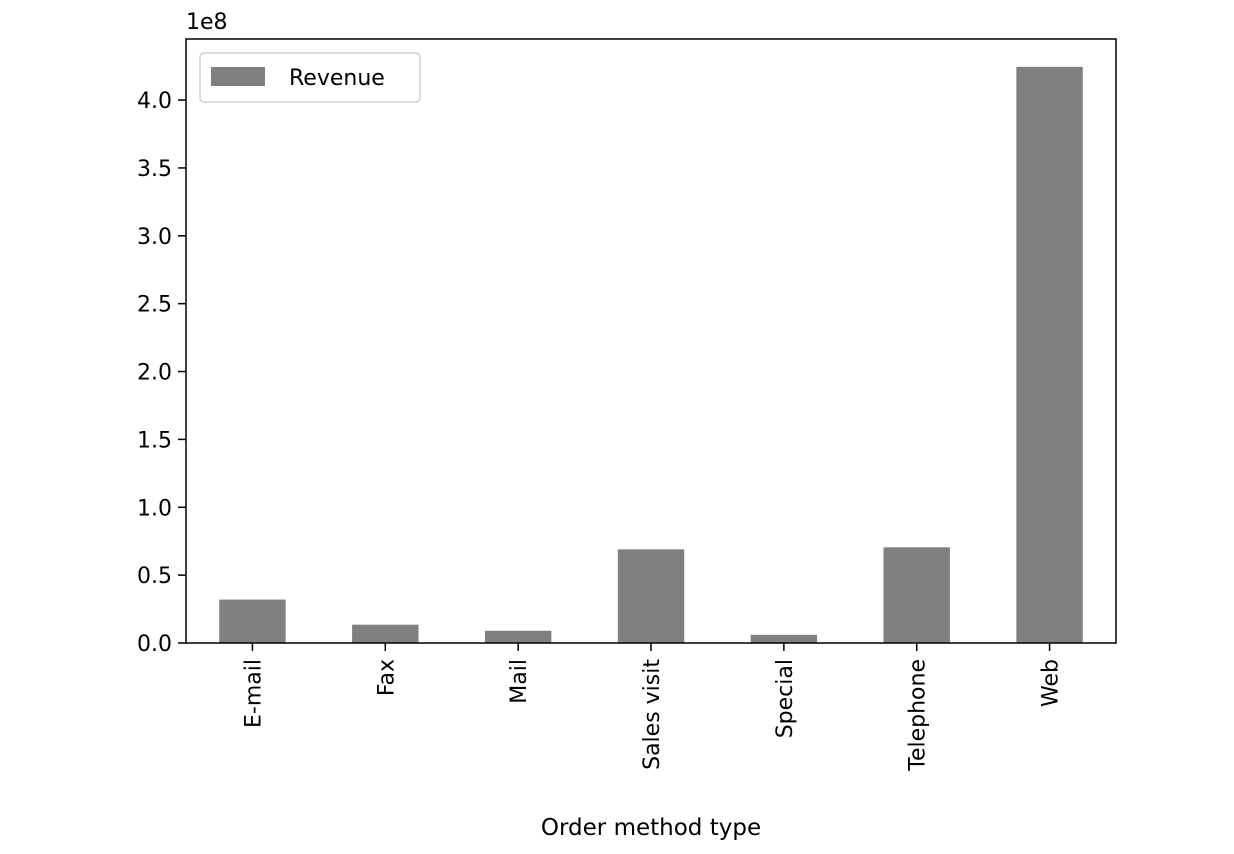 The height and width of the screenshot is (854, 1234). Describe the element at coordinates (1049, 355) in the screenshot. I see `bar-web` at that location.